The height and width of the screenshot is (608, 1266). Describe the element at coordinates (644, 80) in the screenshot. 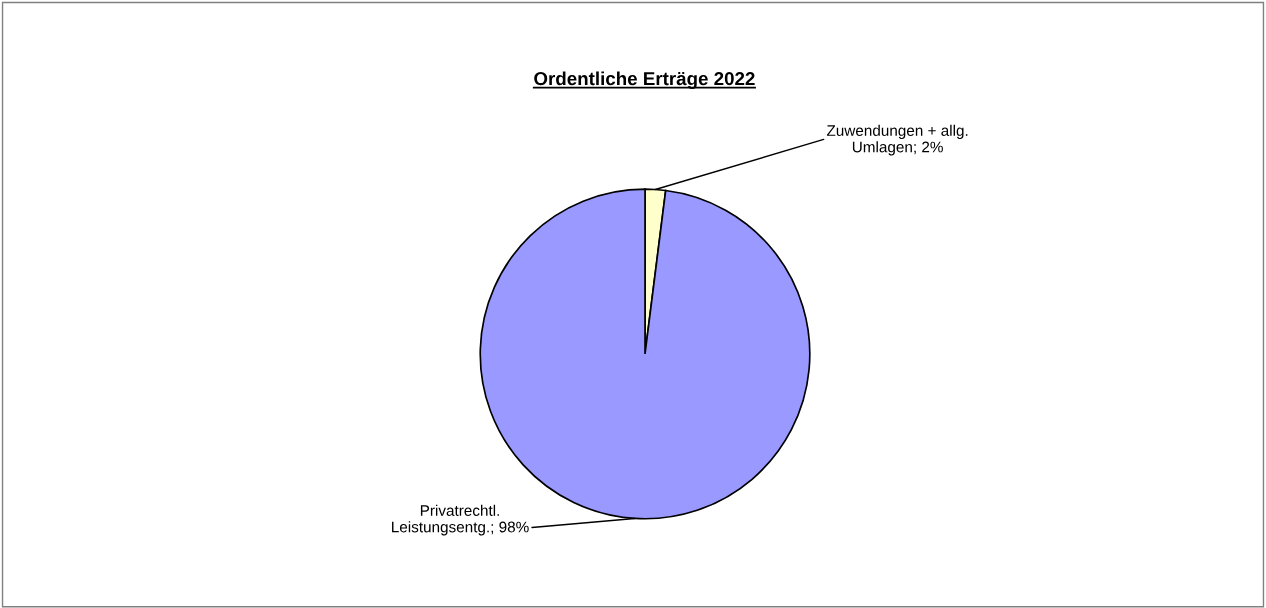

I see `chart-title: Ordentliche Erträge 2022` at that location.